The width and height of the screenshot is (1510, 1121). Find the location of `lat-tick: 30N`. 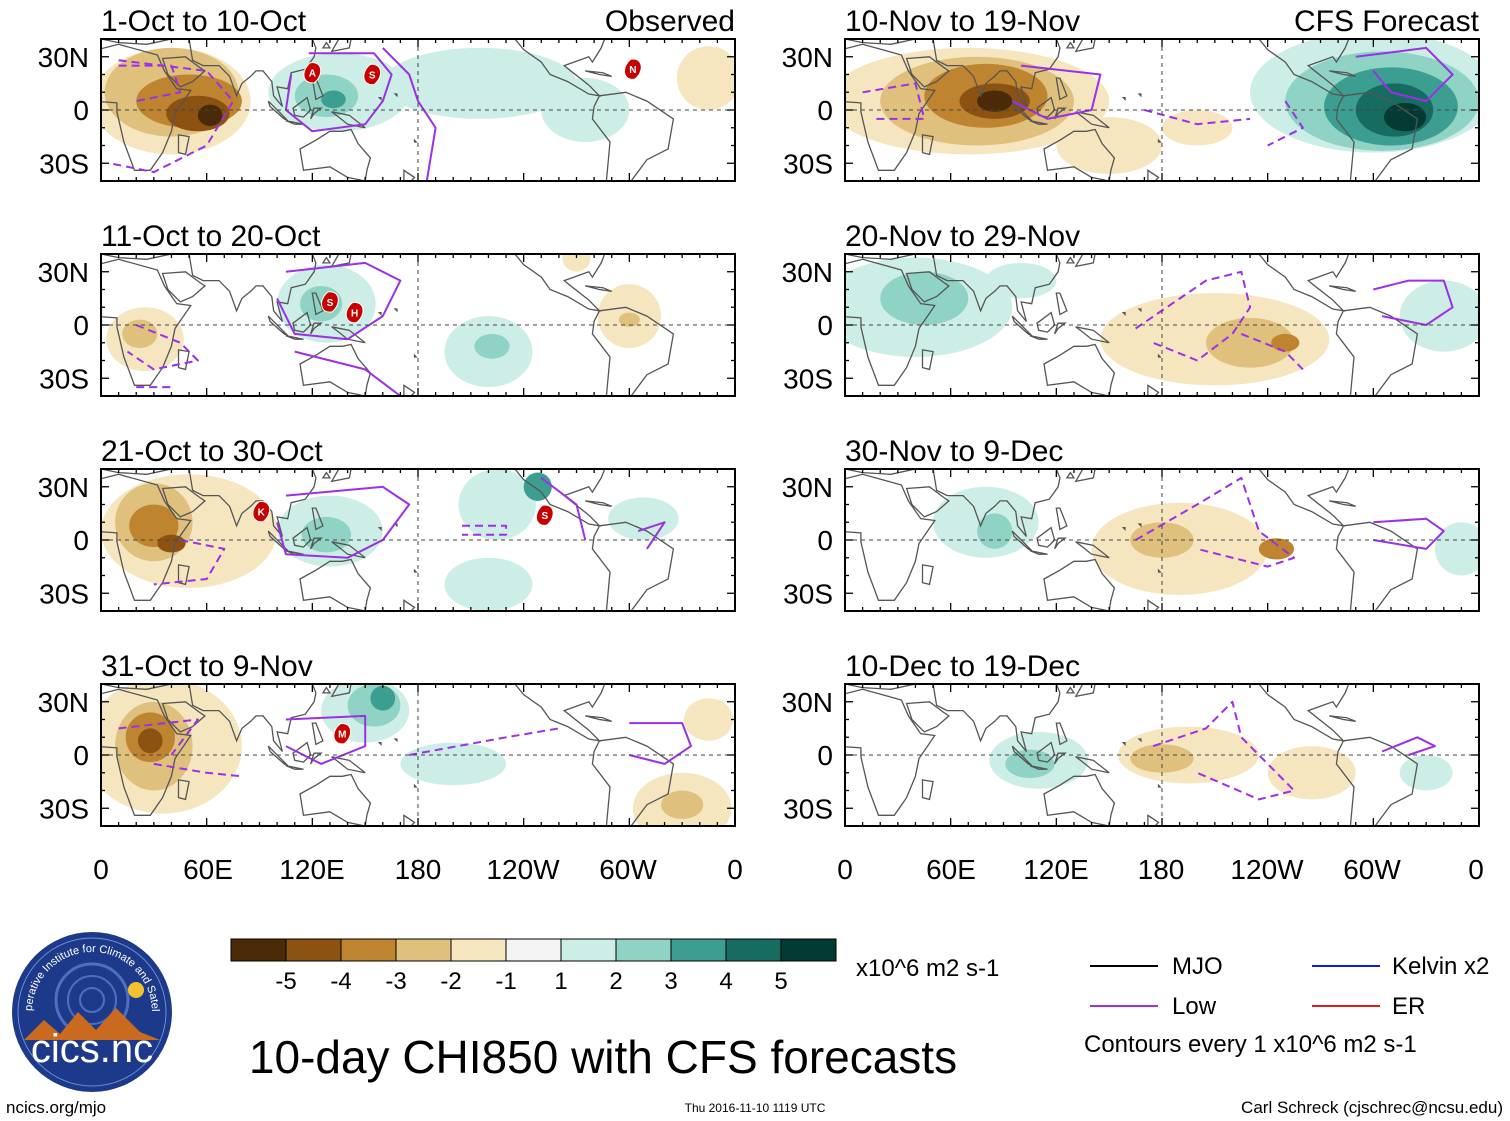

lat-tick: 30N is located at coordinates (807, 702).